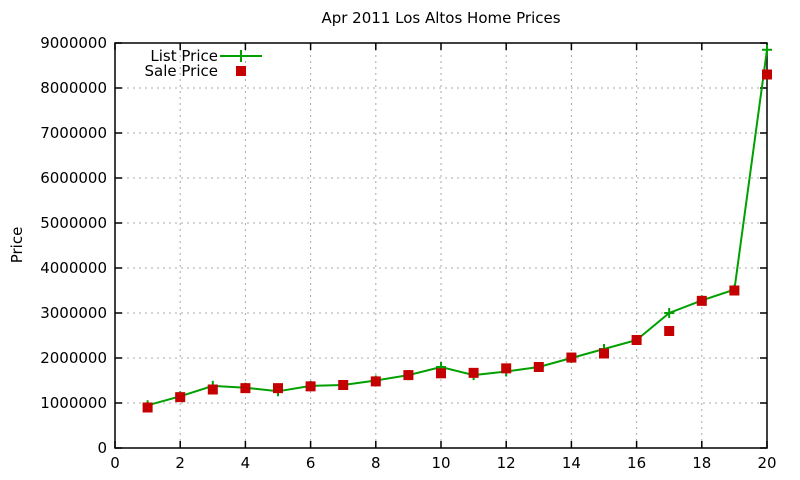 The height and width of the screenshot is (480, 800). What do you see at coordinates (73, 133) in the screenshot?
I see `y-tick-label: 7000000` at bounding box center [73, 133].